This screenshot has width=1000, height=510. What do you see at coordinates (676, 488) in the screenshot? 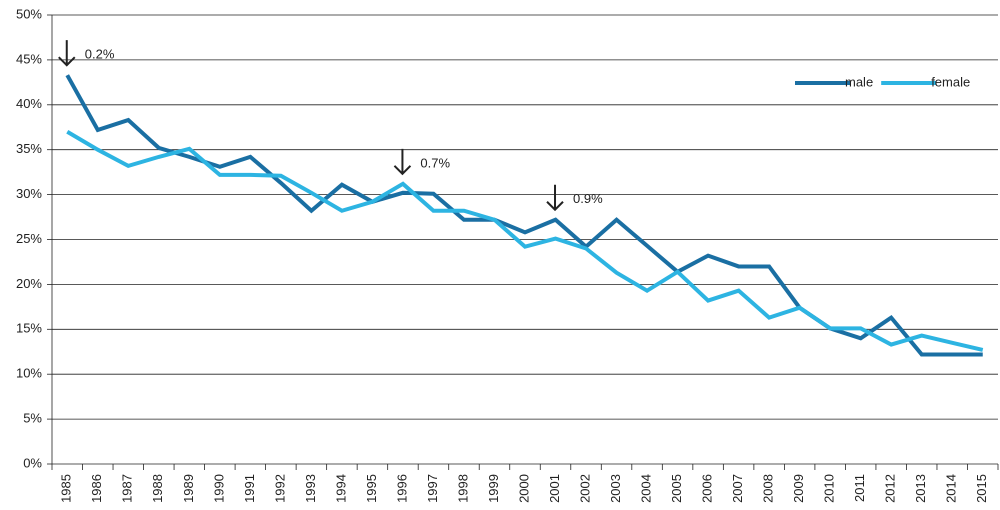
I see `x-tick-label: 2005` at bounding box center [676, 488].